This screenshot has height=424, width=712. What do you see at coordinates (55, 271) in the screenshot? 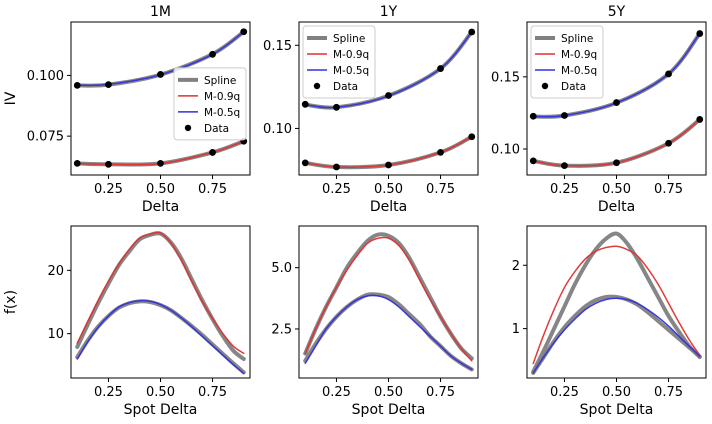
I see `y-tick-label: 20` at bounding box center [55, 271].